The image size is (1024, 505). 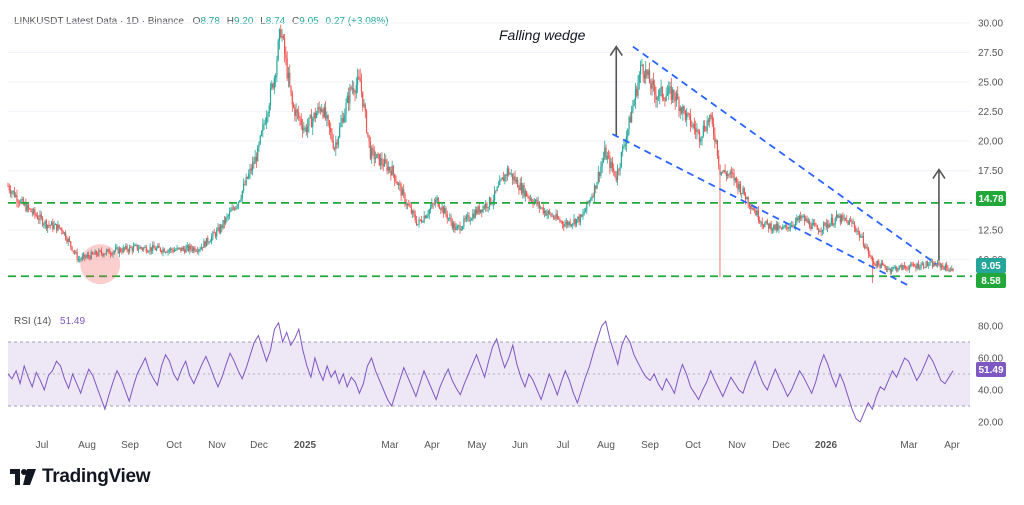 I want to click on wedge-height-arrow, so click(x=616, y=90).